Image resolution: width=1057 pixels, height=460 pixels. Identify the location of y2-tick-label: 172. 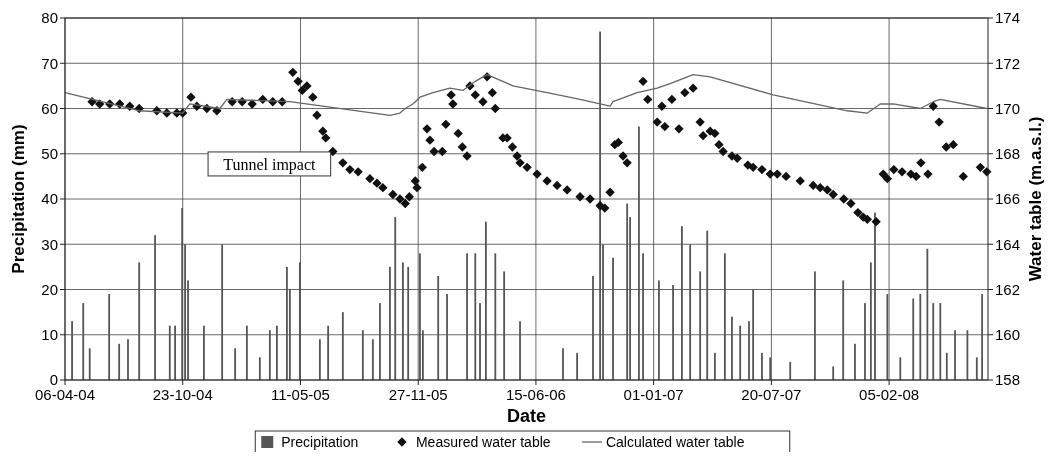
(1008, 63).